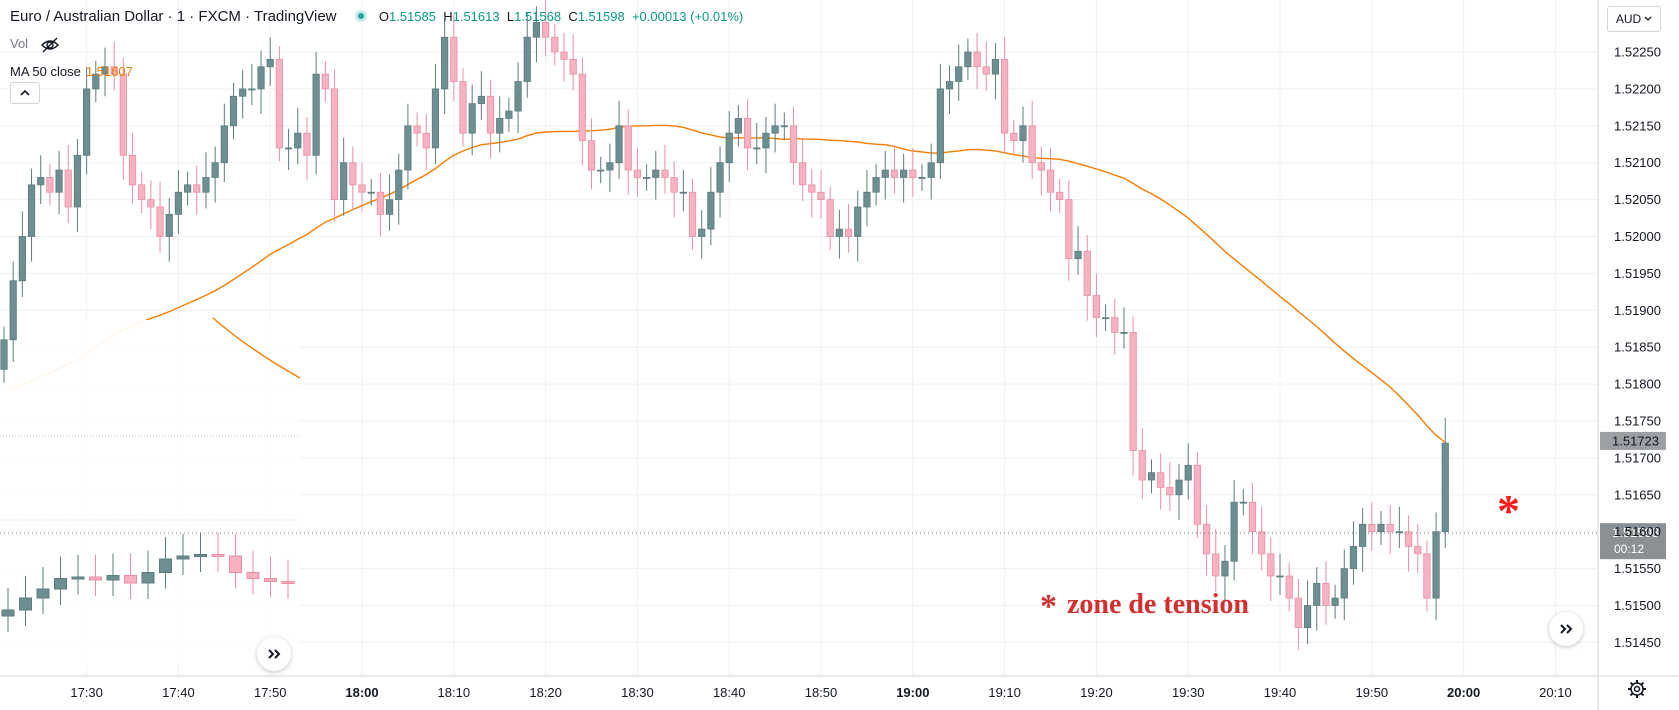 The width and height of the screenshot is (1679, 710). What do you see at coordinates (1633, 440) in the screenshot?
I see `ma-price-badge` at bounding box center [1633, 440].